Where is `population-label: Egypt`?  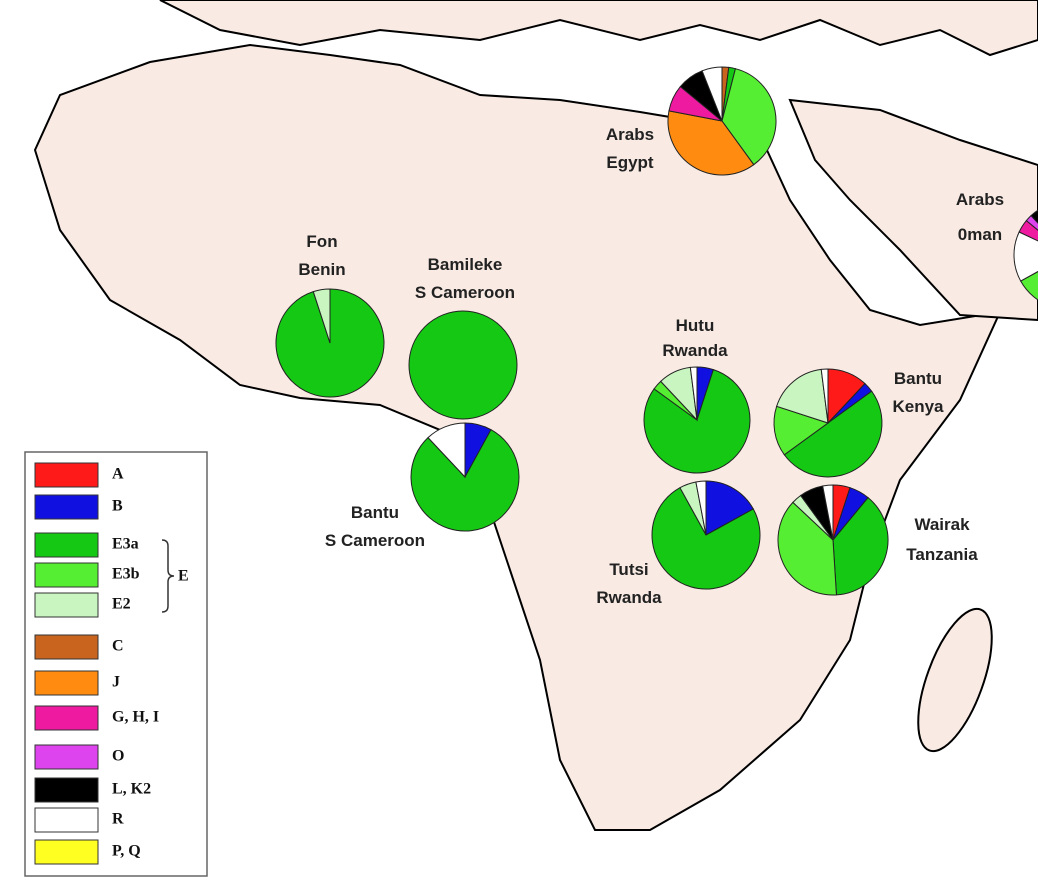 population-label: Egypt is located at coordinates (630, 162).